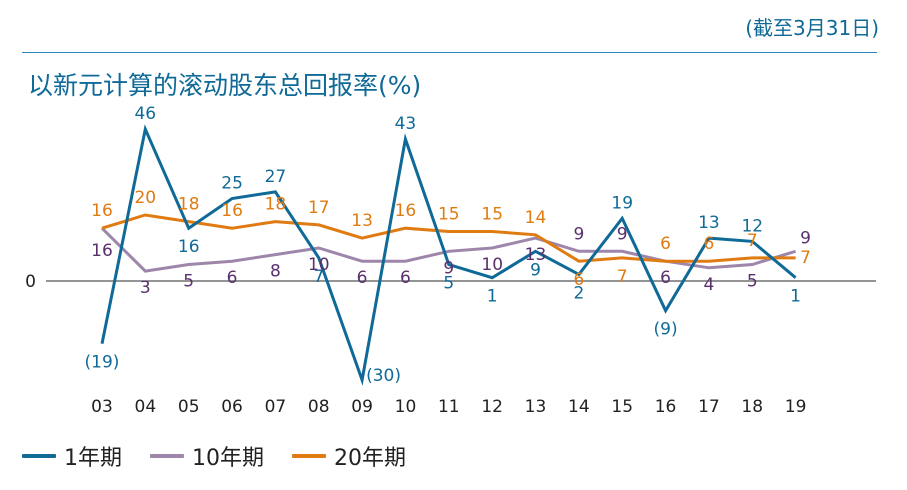  What do you see at coordinates (319, 208) in the screenshot?
I see `data-label: 17` at bounding box center [319, 208].